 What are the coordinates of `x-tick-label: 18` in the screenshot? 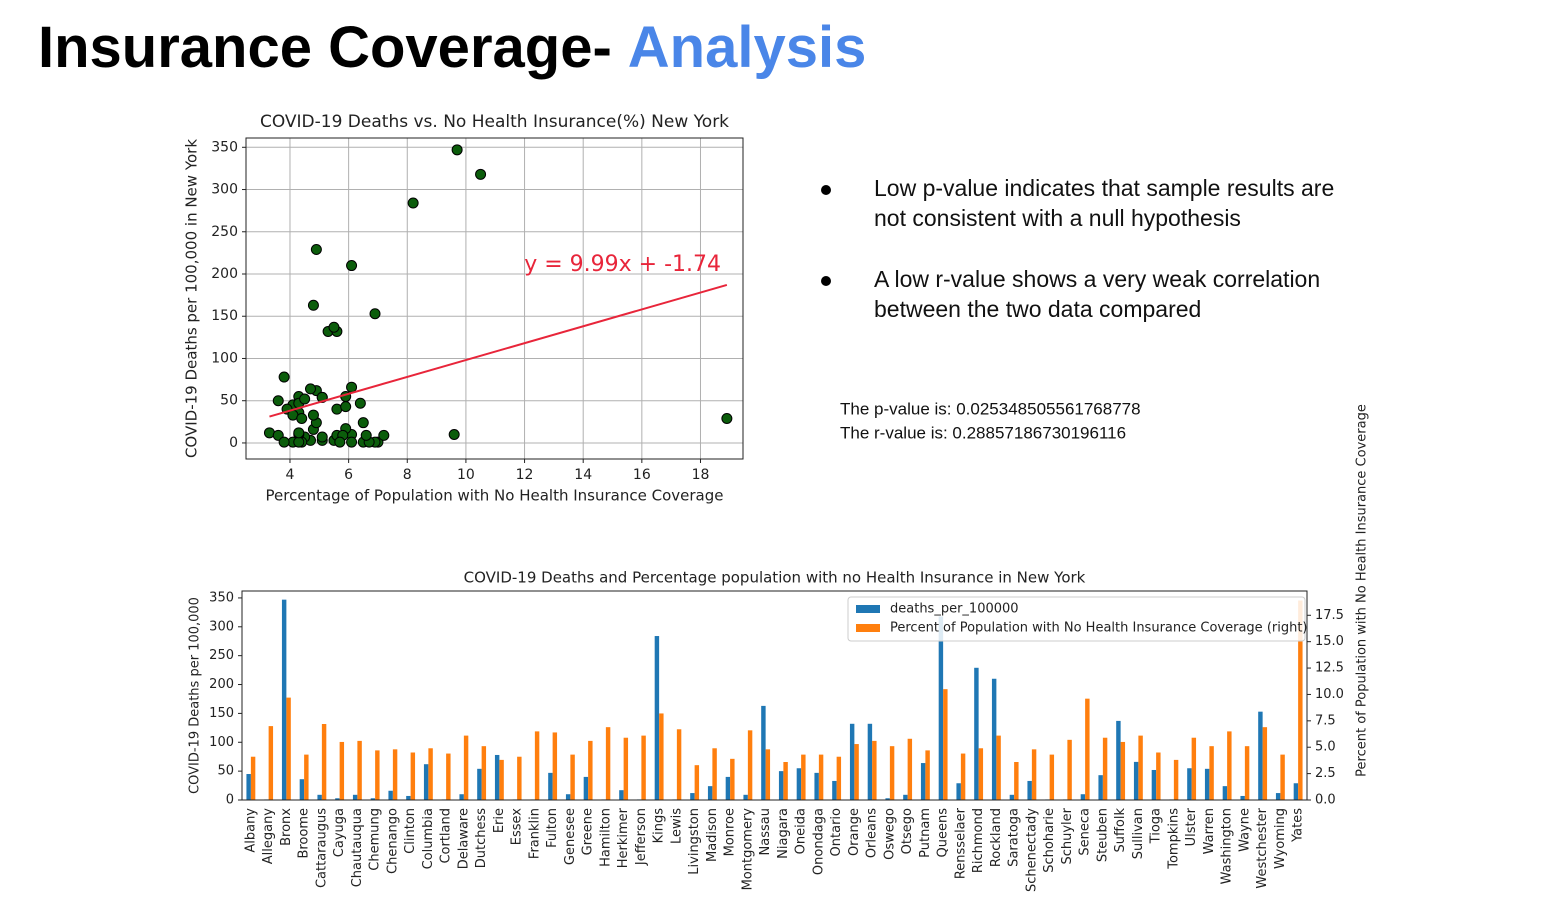 It's located at (701, 475).